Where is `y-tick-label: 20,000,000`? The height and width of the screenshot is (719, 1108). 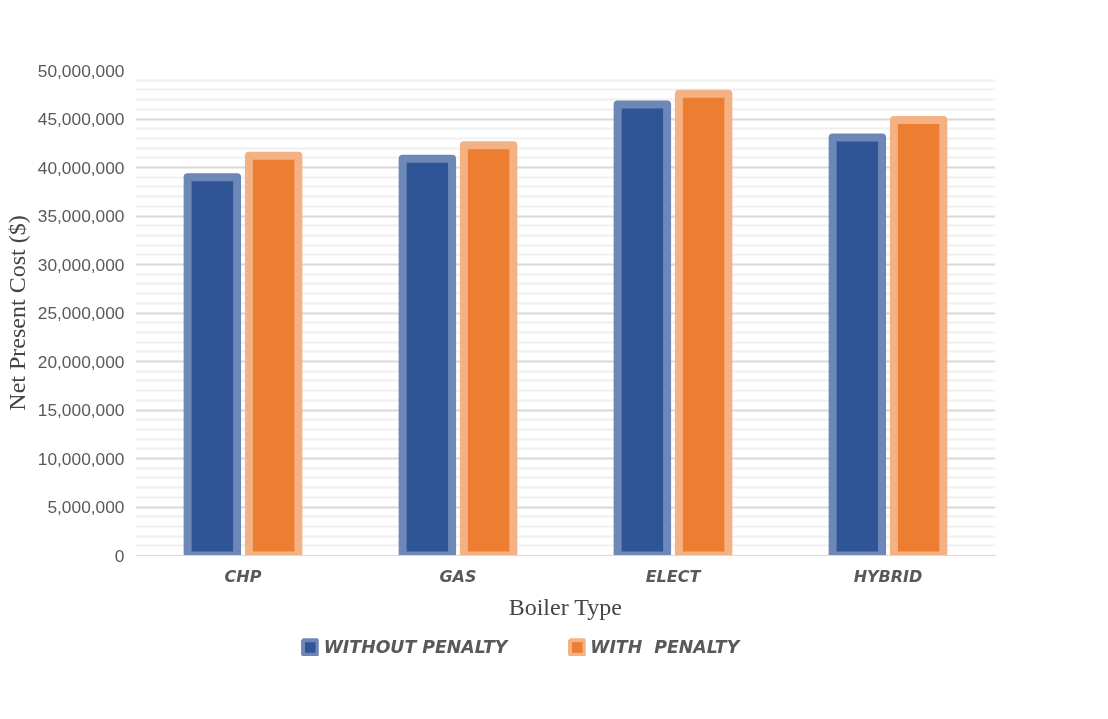 y-tick-label: 20,000,000 is located at coordinates (81, 361).